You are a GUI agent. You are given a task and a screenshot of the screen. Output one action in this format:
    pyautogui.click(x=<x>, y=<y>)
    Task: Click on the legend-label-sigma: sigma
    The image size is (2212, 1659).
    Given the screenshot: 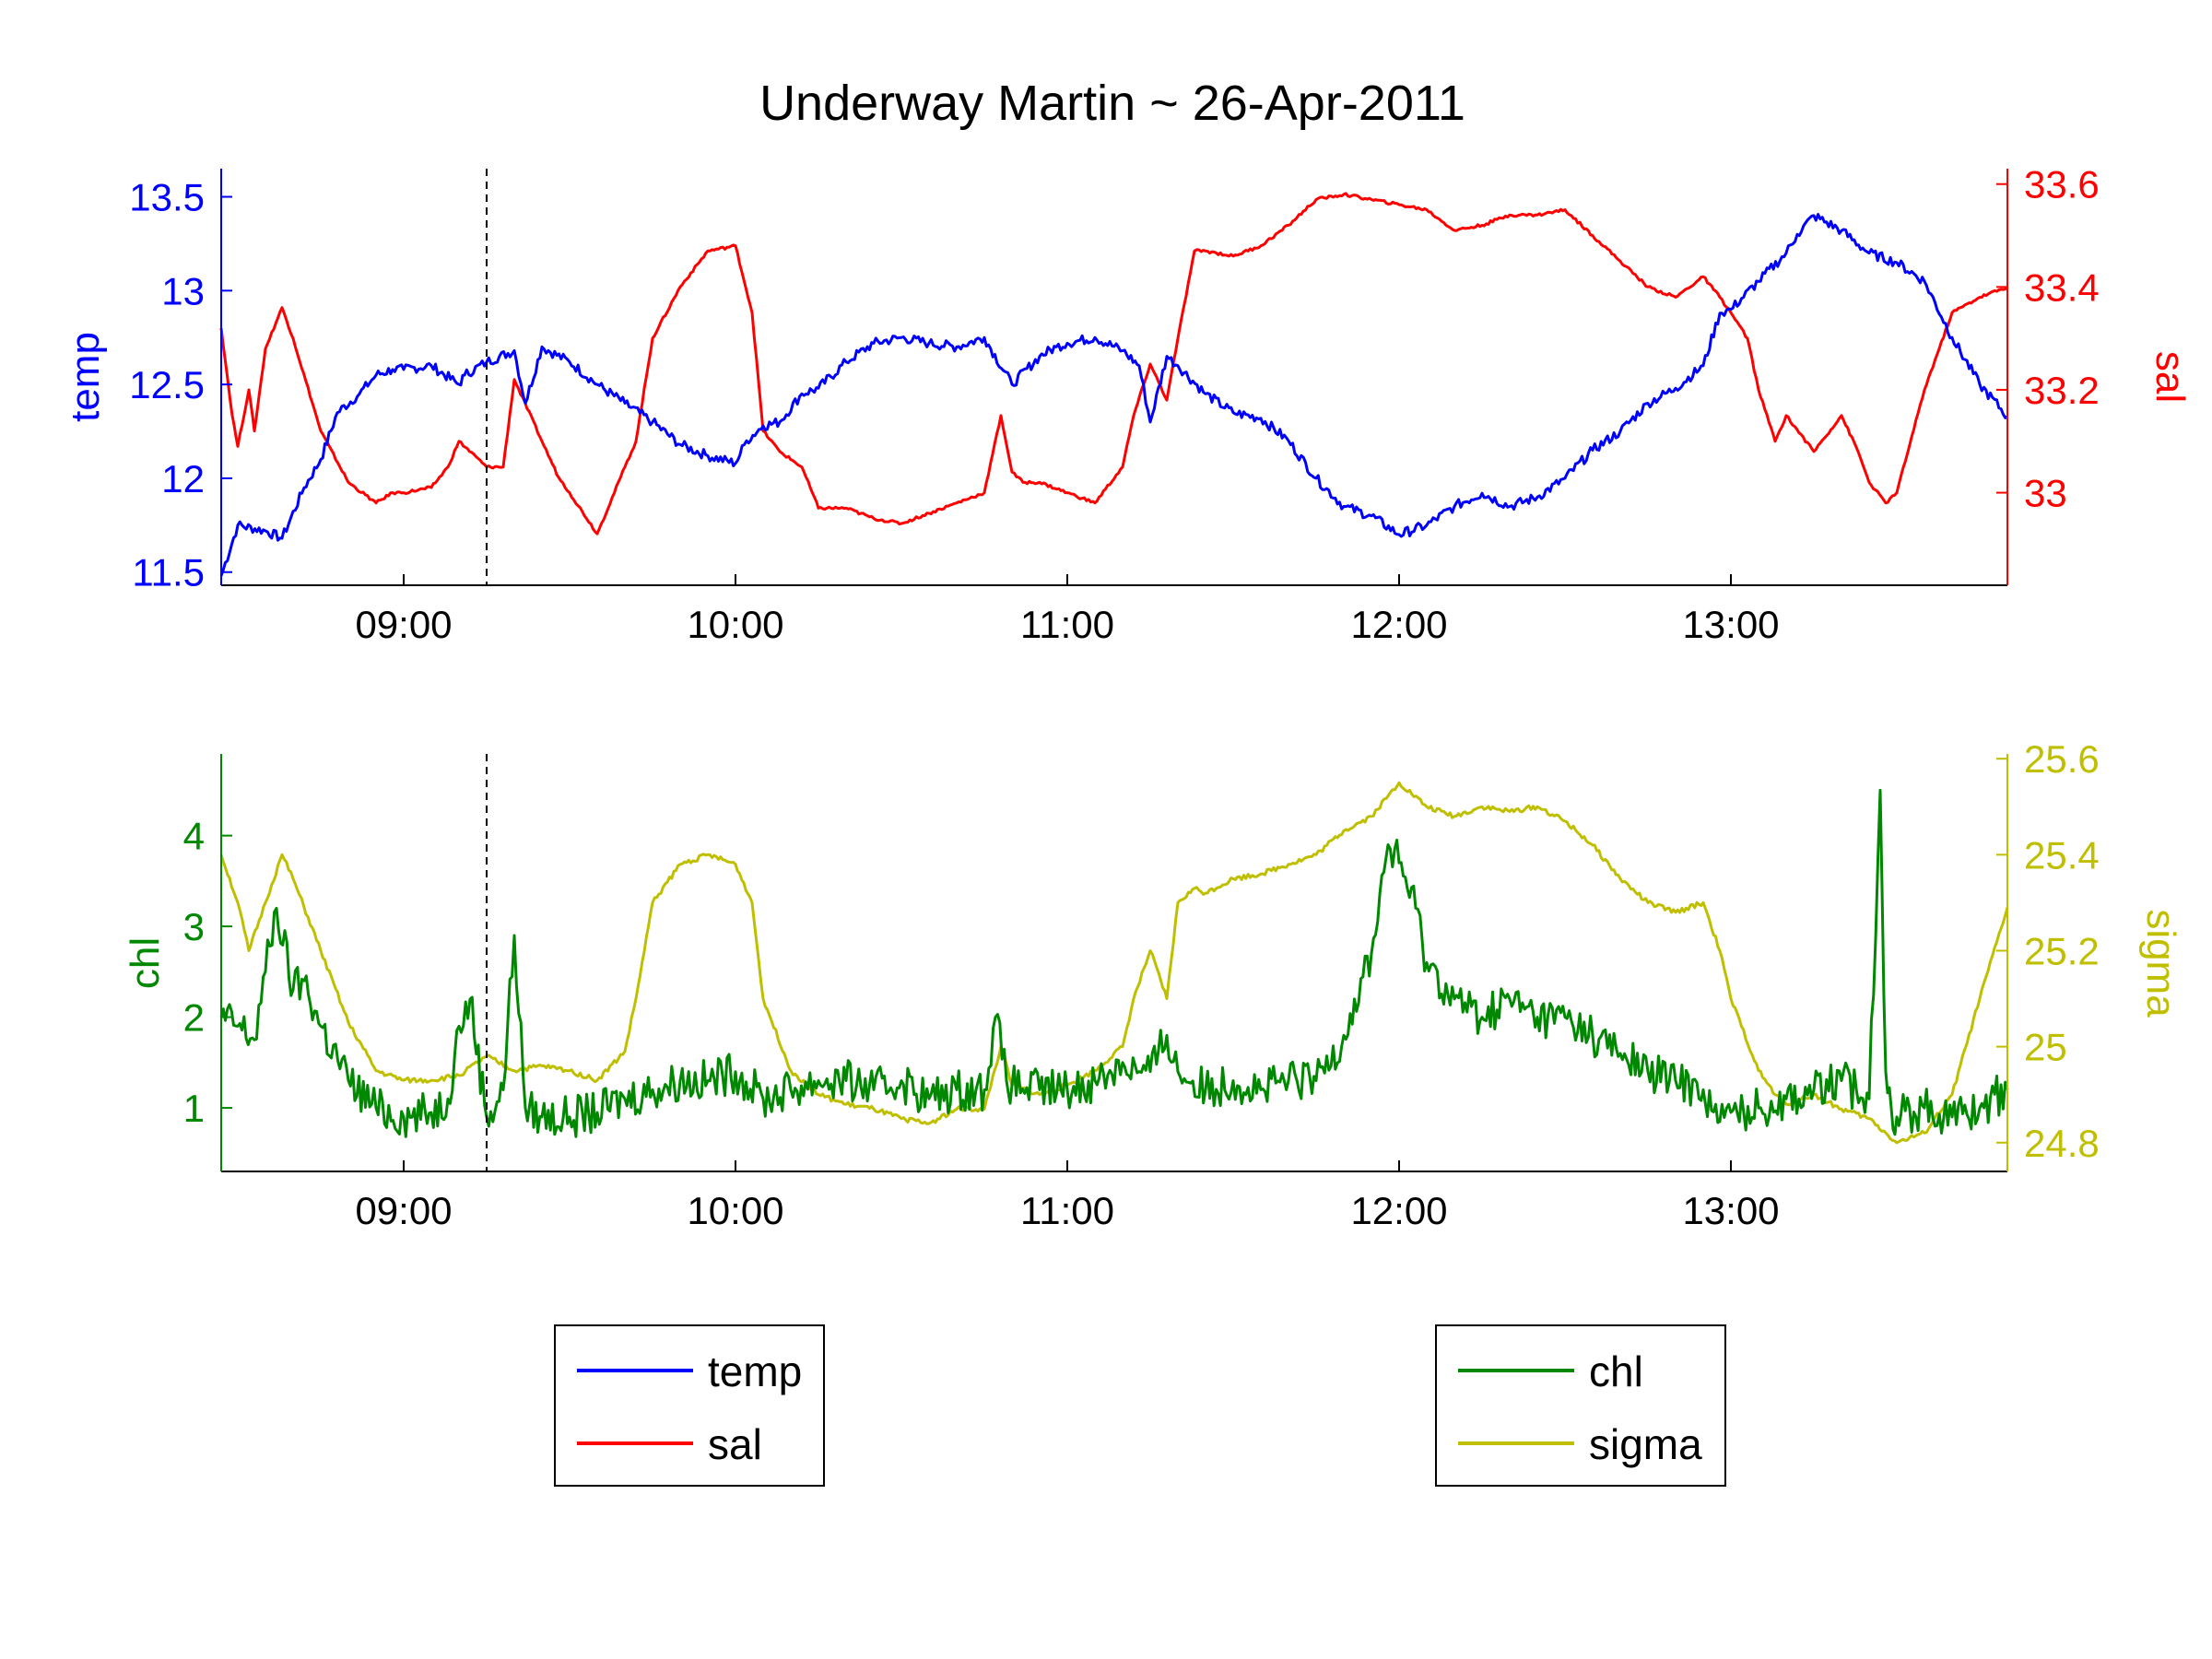 What is the action you would take?
    pyautogui.click(x=1645, y=1444)
    